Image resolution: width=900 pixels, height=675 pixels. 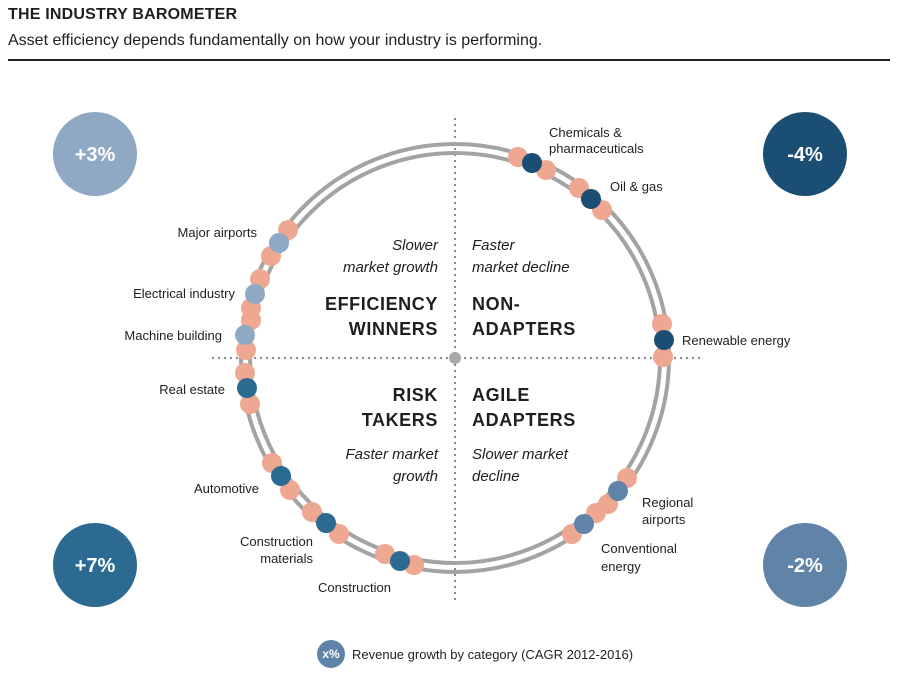 What do you see at coordinates (255, 293) in the screenshot?
I see `marker-electrical-industry` at bounding box center [255, 293].